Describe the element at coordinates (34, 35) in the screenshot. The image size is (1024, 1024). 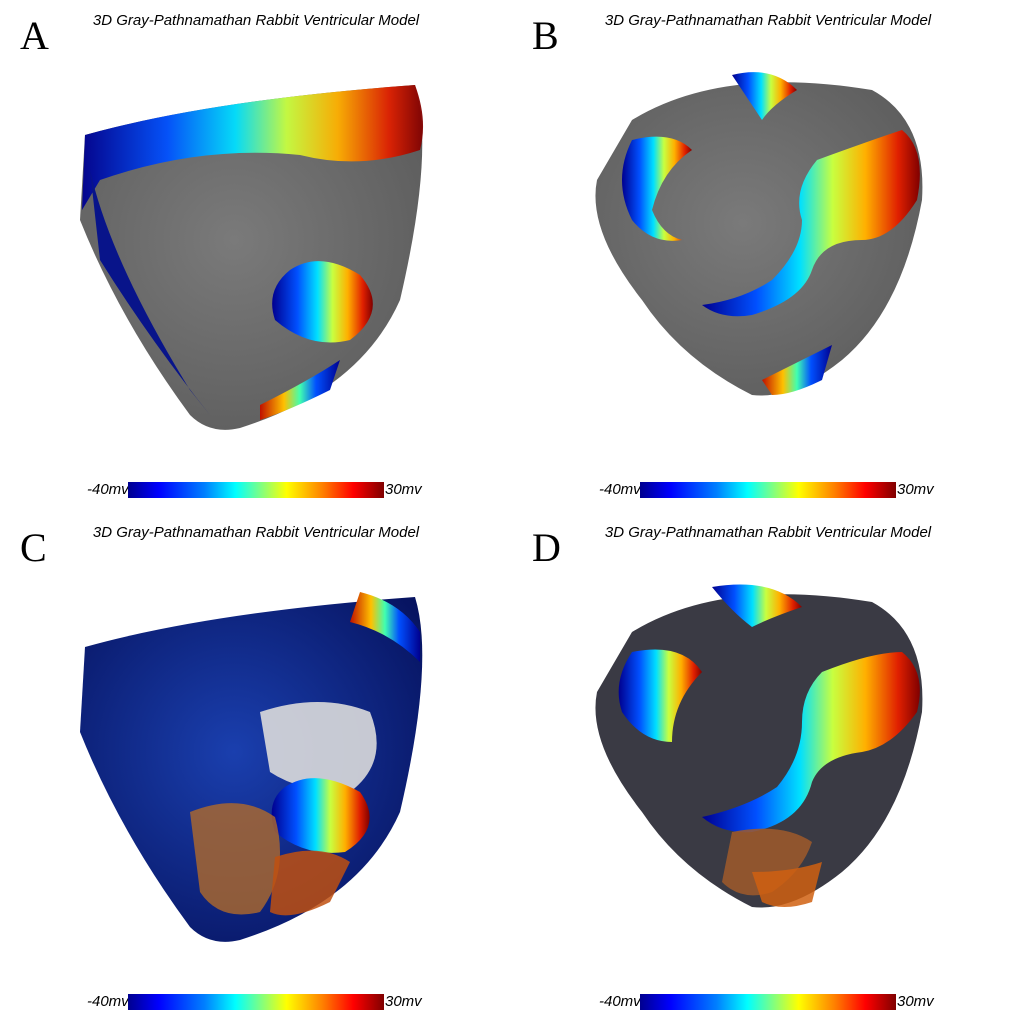
I see `panel-letter: A` at that location.